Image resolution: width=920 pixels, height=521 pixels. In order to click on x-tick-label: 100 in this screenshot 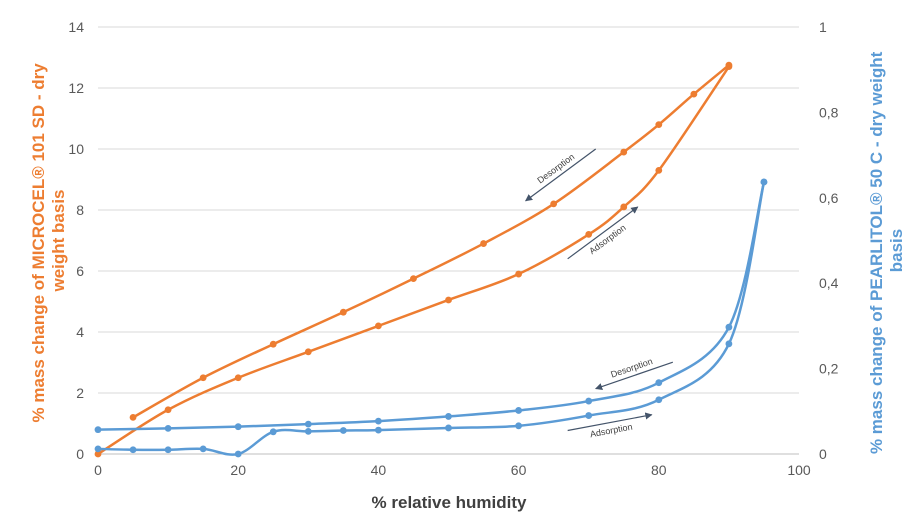, I will do `click(799, 470)`.